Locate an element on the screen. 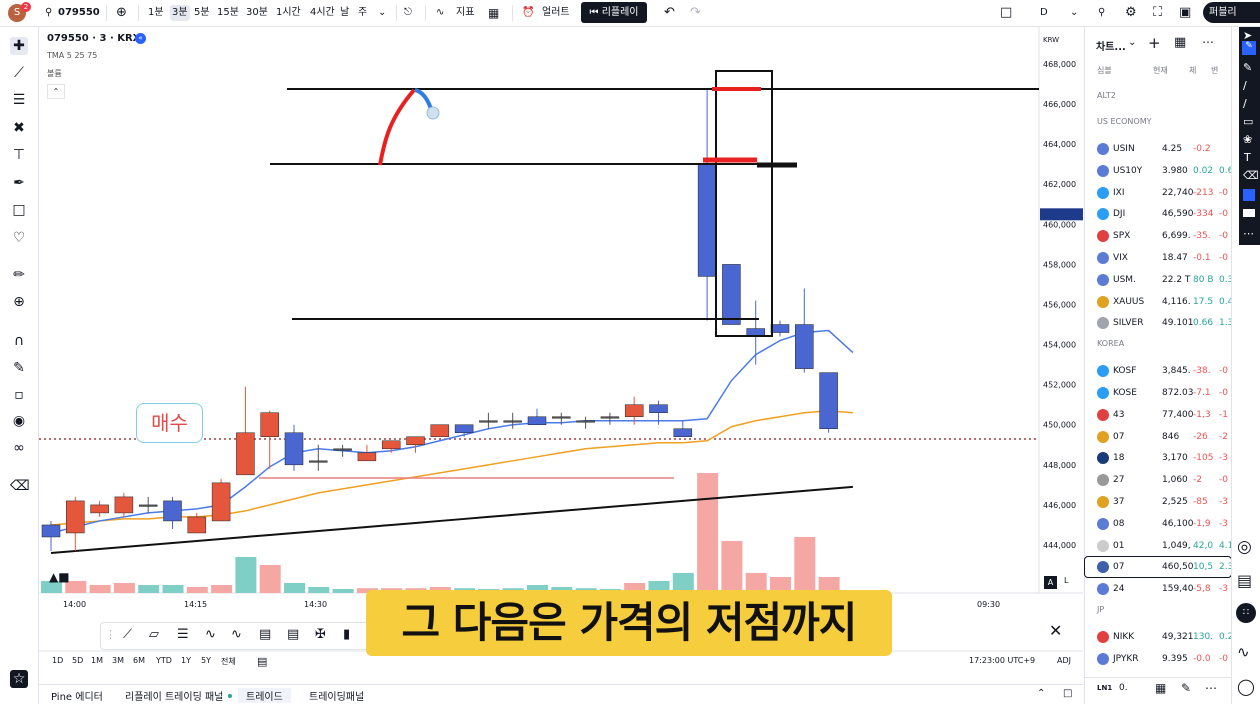  range-5: YTD is located at coordinates (164, 660).